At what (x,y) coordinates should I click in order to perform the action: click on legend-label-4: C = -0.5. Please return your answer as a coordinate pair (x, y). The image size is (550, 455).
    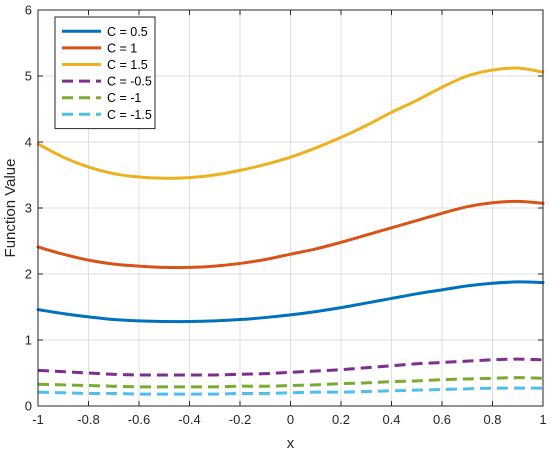
    Looking at the image, I should click on (129, 82).